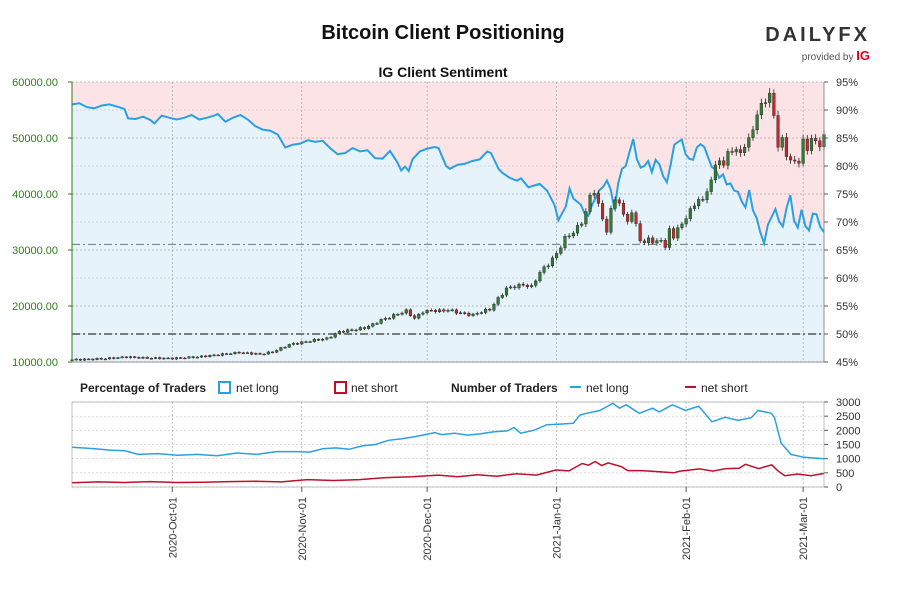 The height and width of the screenshot is (600, 900). I want to click on legend-num-short-label: net short, so click(724, 388).